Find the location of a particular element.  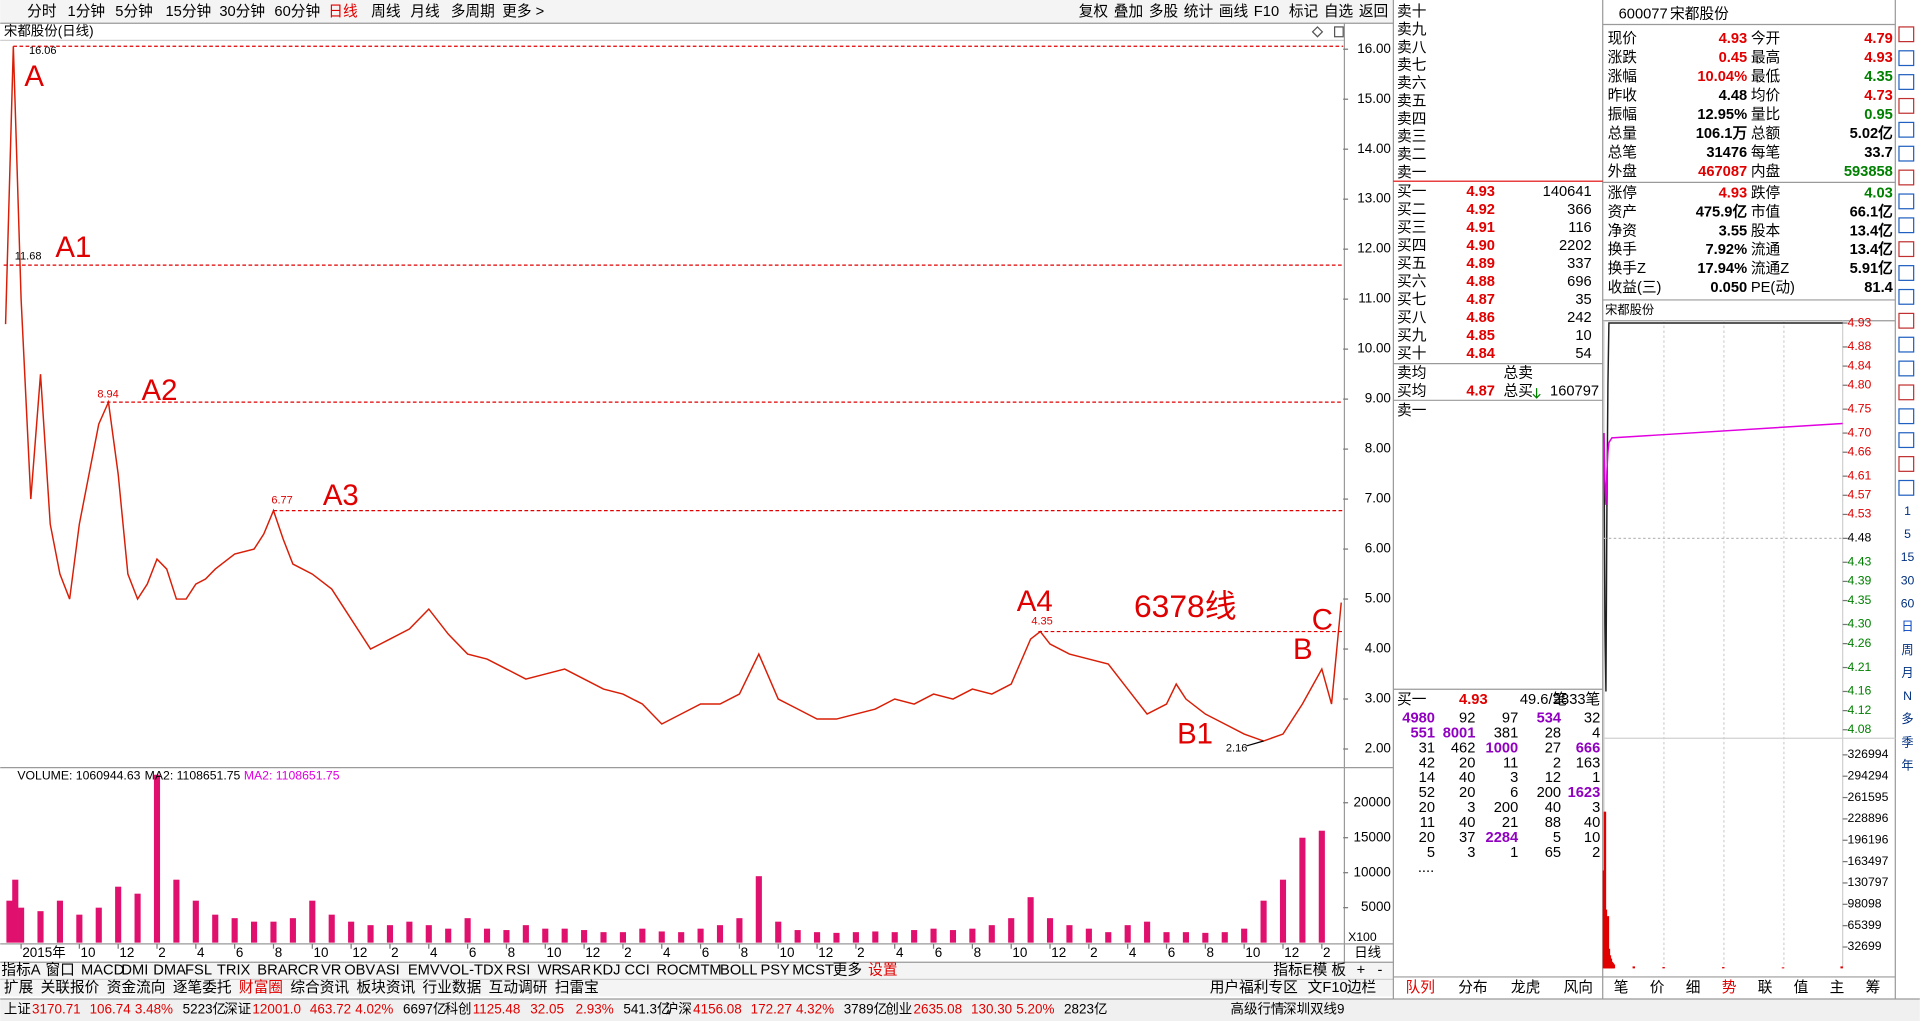

side-period: 30 is located at coordinates (1908, 580).